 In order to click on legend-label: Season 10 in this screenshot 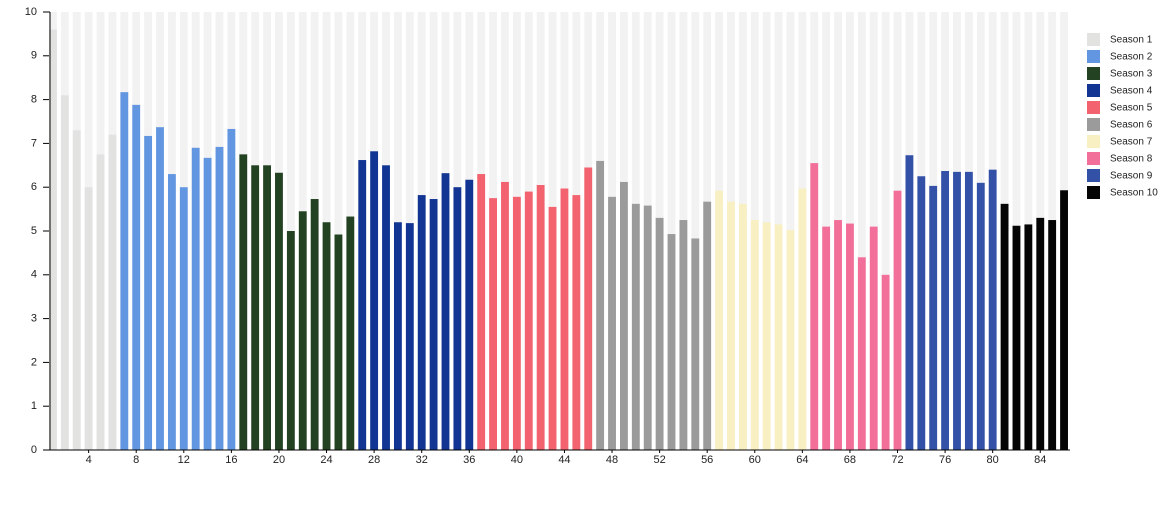, I will do `click(1134, 193)`.